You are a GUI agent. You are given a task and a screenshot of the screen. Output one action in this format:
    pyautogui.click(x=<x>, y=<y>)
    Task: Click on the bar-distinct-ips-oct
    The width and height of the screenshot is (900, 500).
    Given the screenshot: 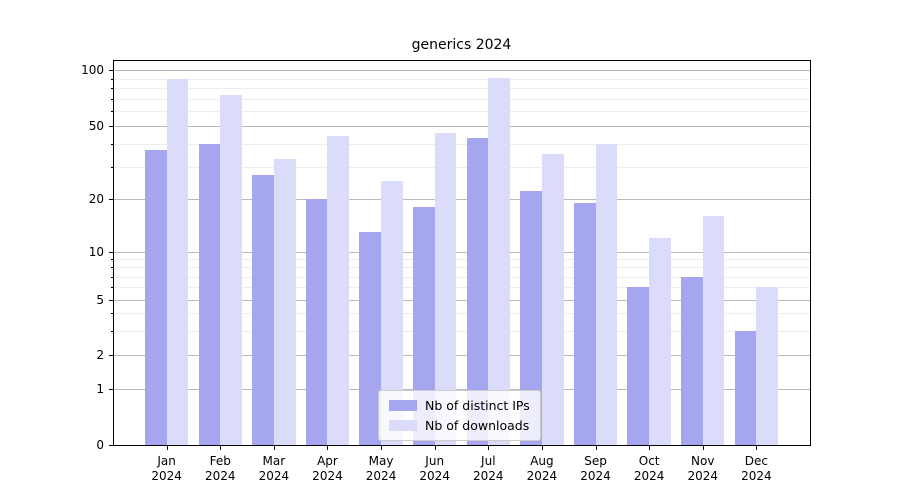 What is the action you would take?
    pyautogui.click(x=638, y=366)
    